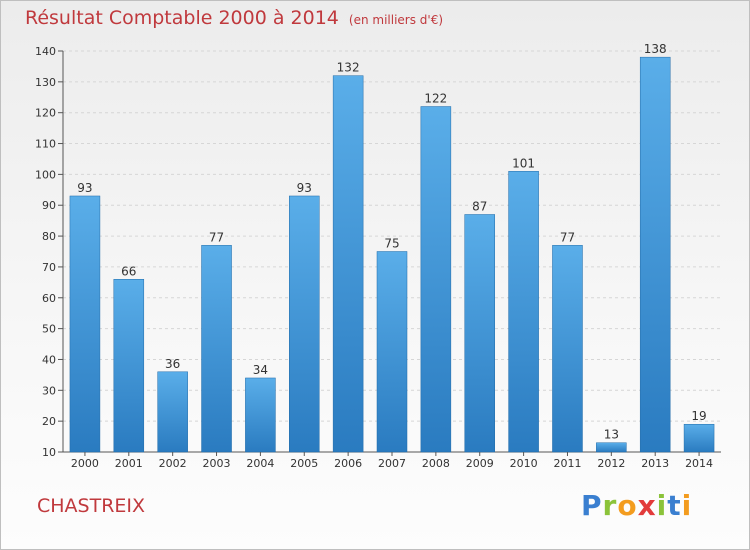 This screenshot has width=750, height=550. I want to click on bar-value-label: 122, so click(435, 99).